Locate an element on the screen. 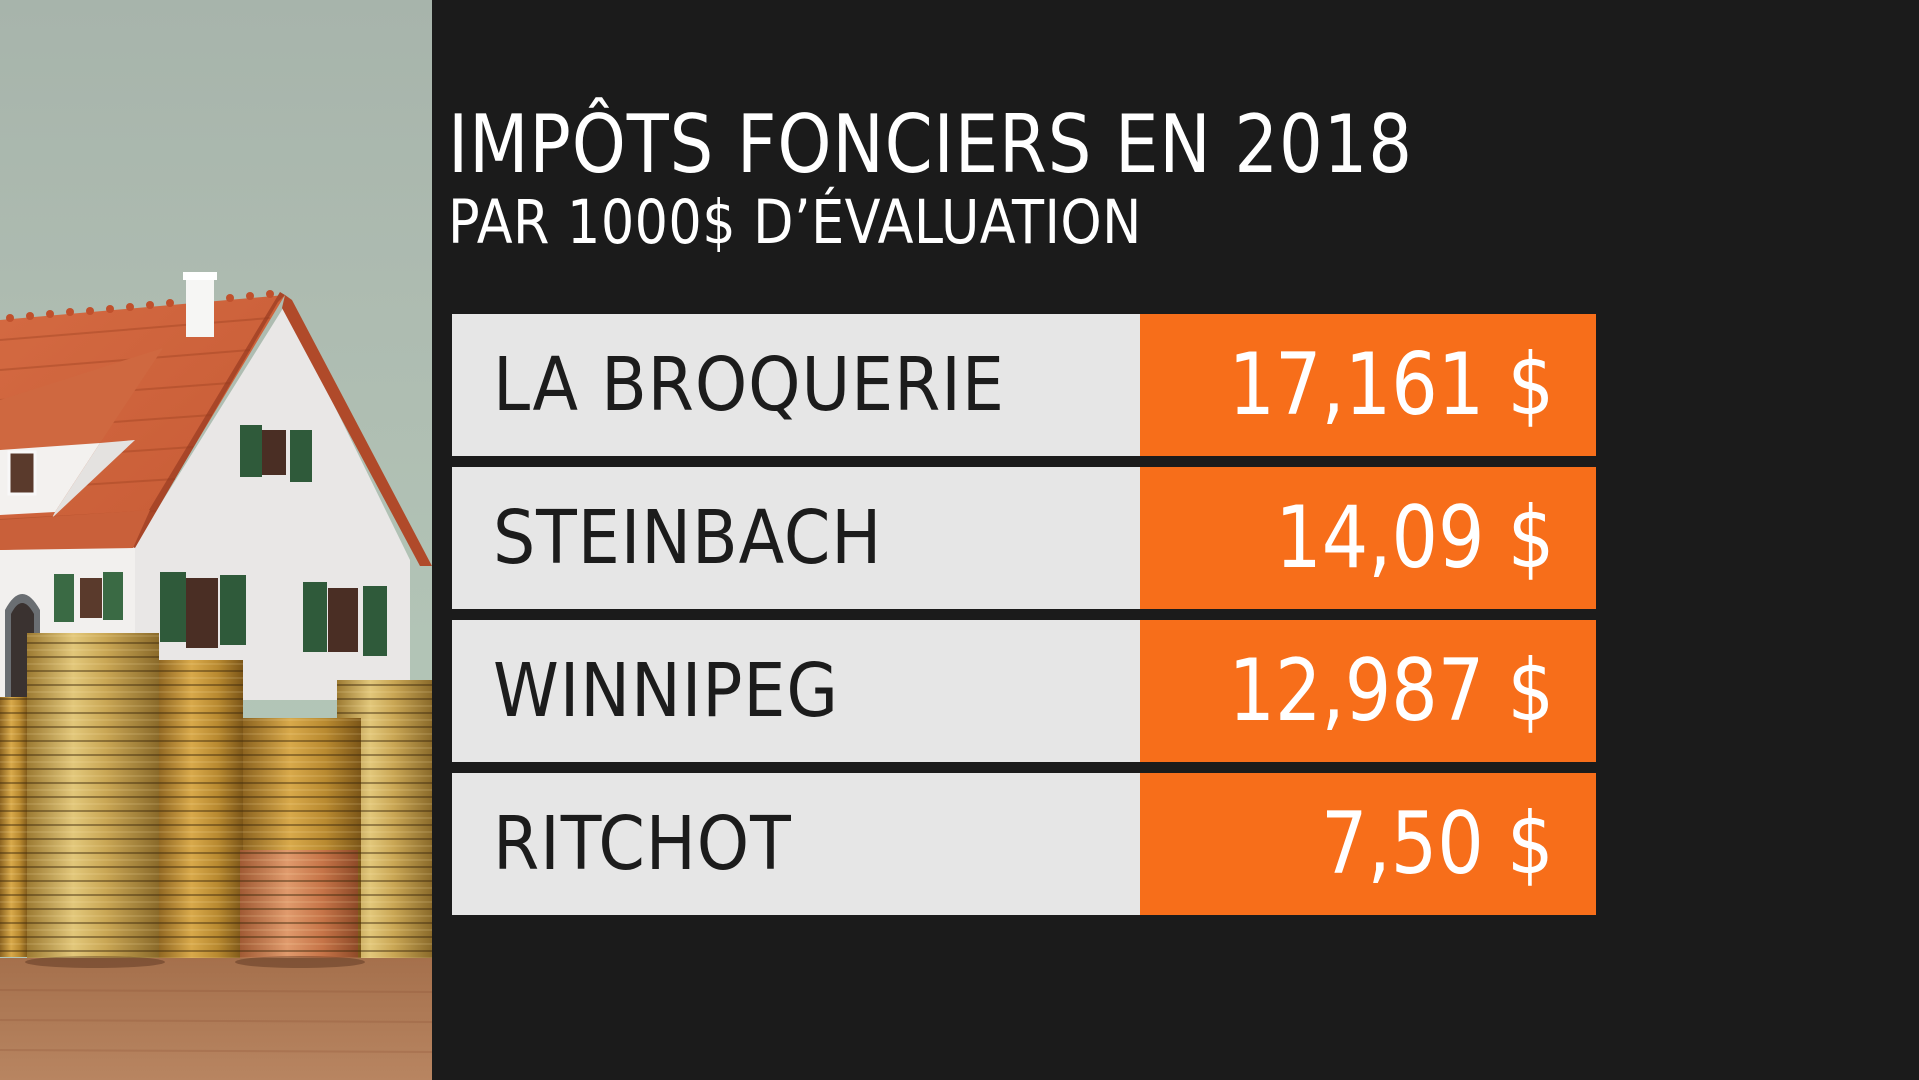 This screenshot has width=1919, height=1080. table-row: STEINBACH 14,09 $ is located at coordinates (1024, 538).